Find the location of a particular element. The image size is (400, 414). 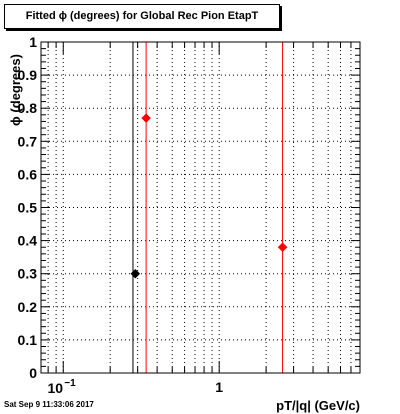

y-tick-label: 0.7 is located at coordinates (28, 141).